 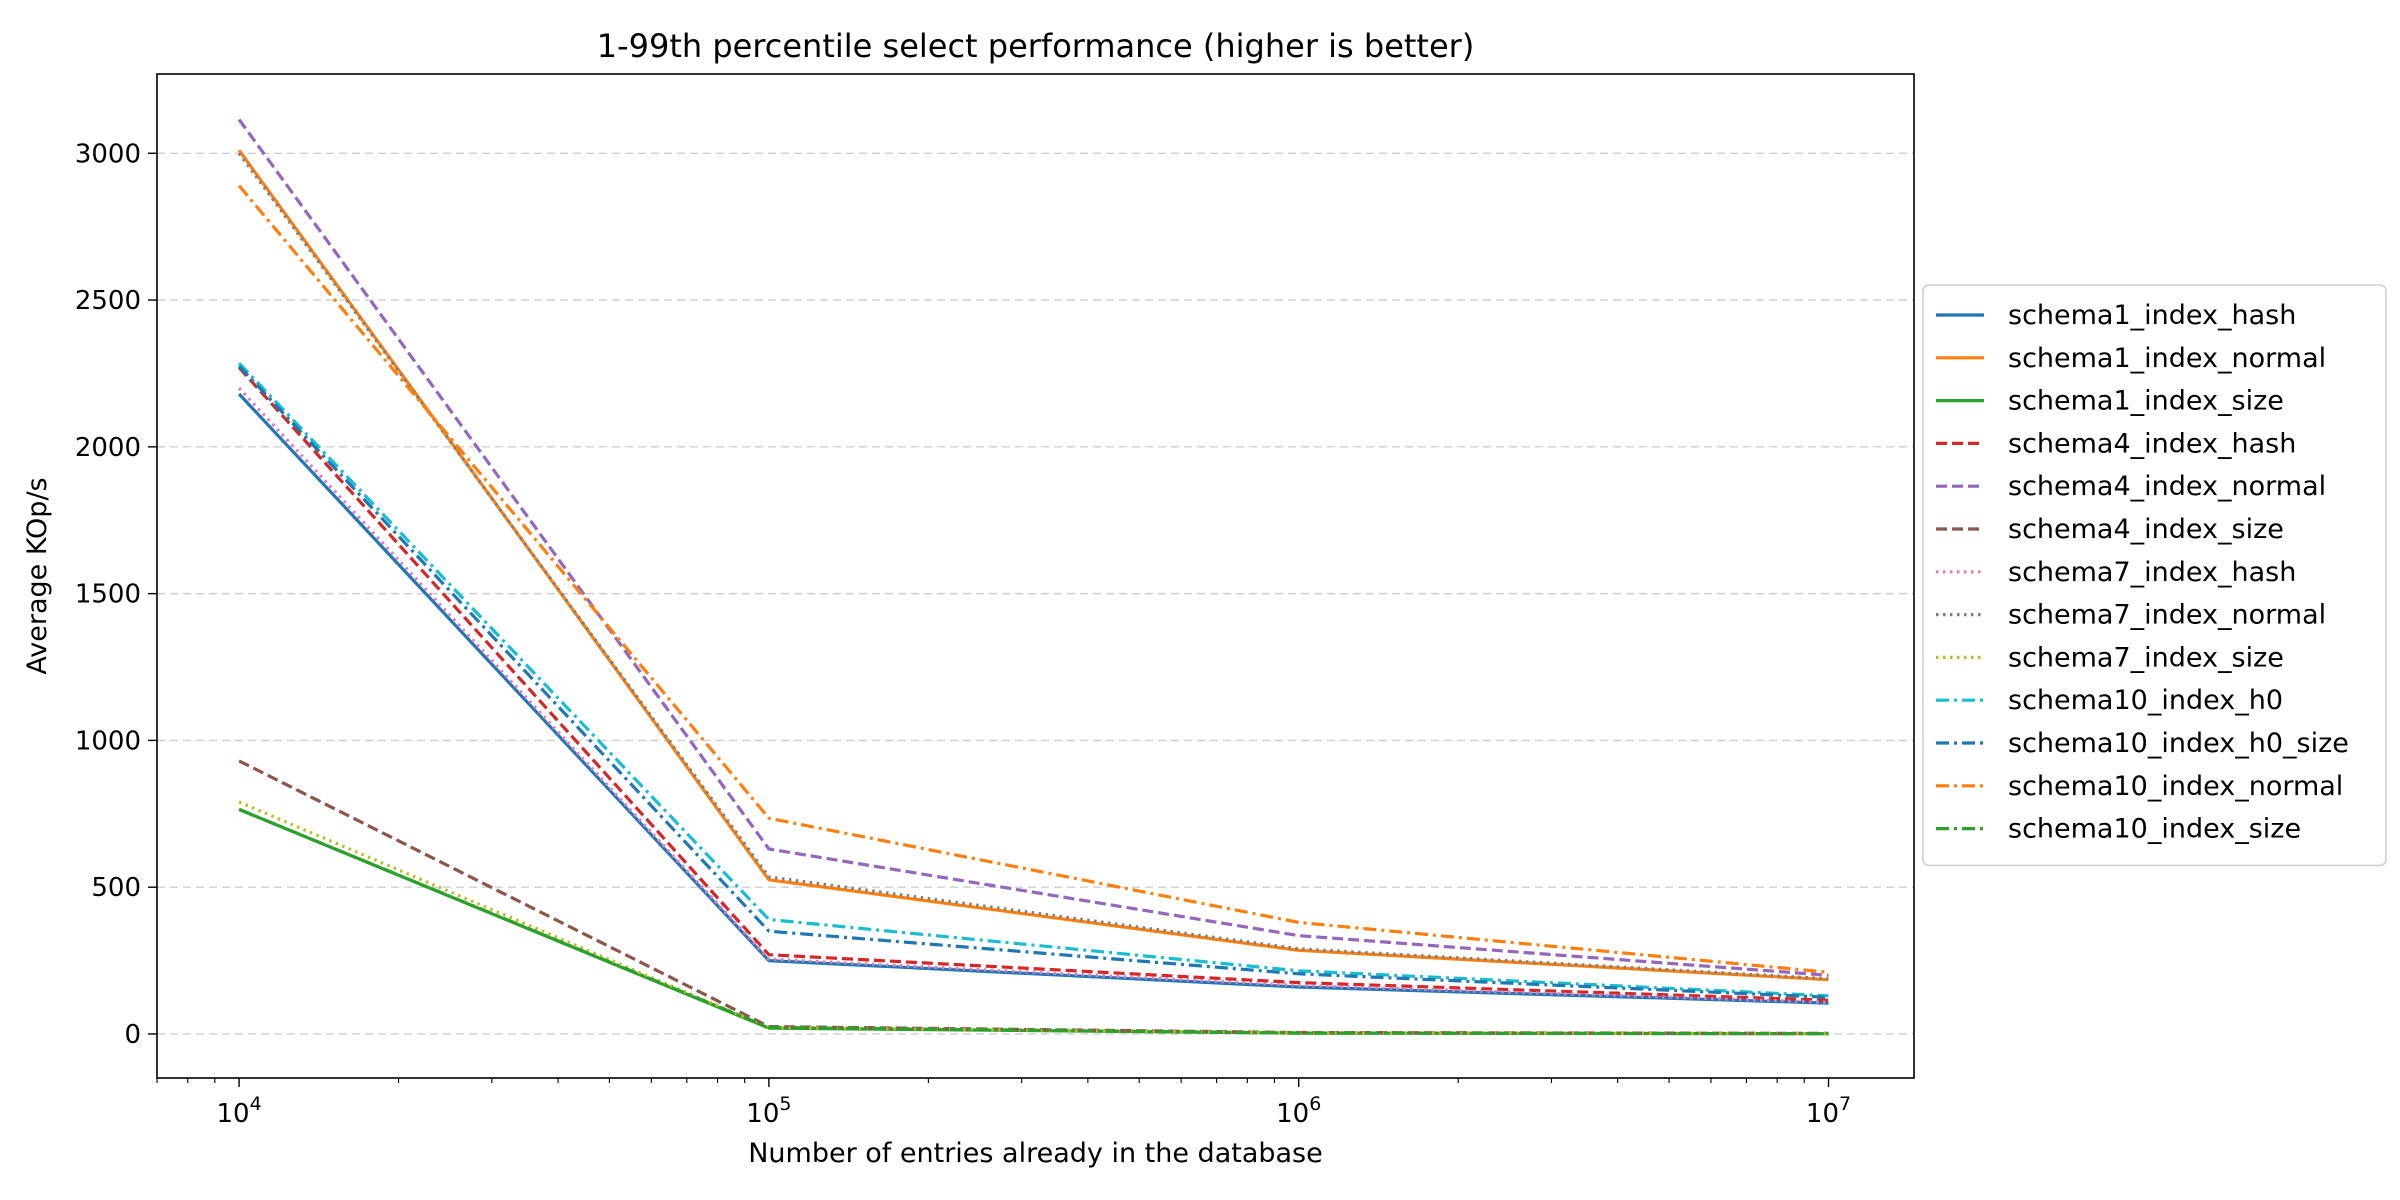 What do you see at coordinates (108, 301) in the screenshot?
I see `y-tick-label: 2500` at bounding box center [108, 301].